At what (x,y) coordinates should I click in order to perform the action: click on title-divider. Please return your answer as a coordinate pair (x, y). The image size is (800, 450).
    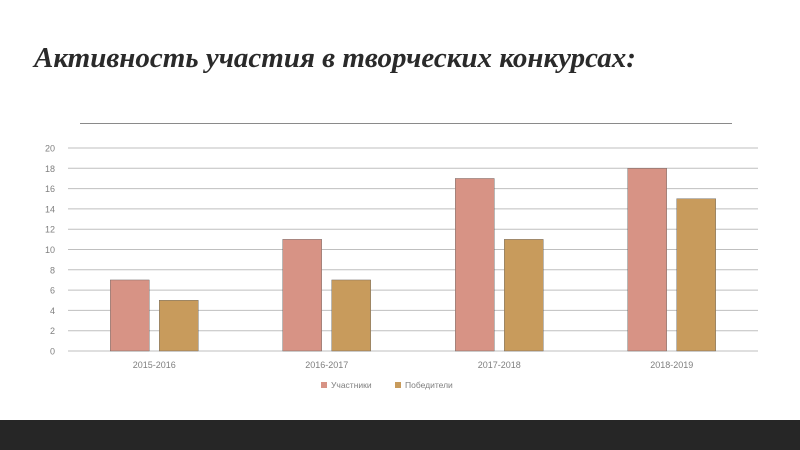
    Looking at the image, I should click on (406, 123).